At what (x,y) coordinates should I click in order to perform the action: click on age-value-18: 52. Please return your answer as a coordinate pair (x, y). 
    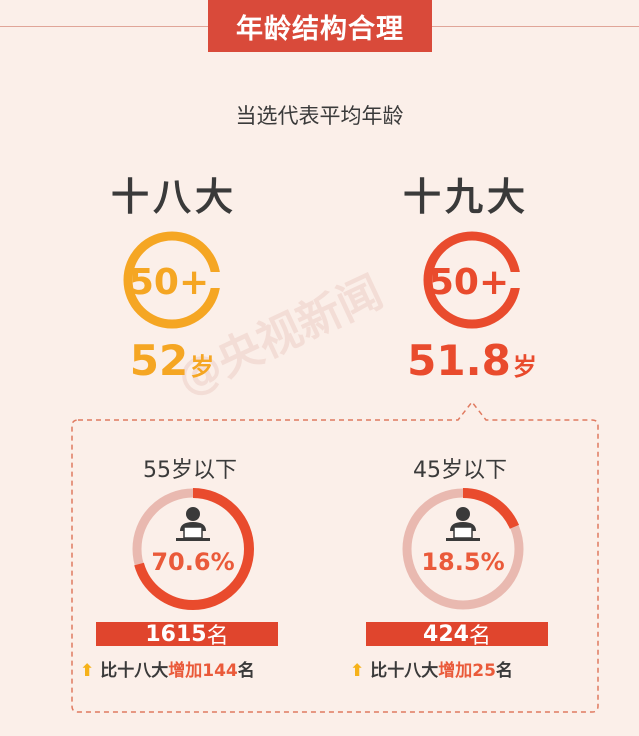
    Looking at the image, I should click on (159, 360).